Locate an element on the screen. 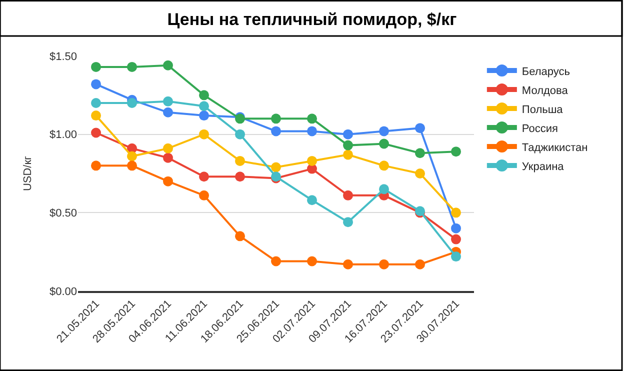  legend-label: Таджикистан is located at coordinates (555, 148).